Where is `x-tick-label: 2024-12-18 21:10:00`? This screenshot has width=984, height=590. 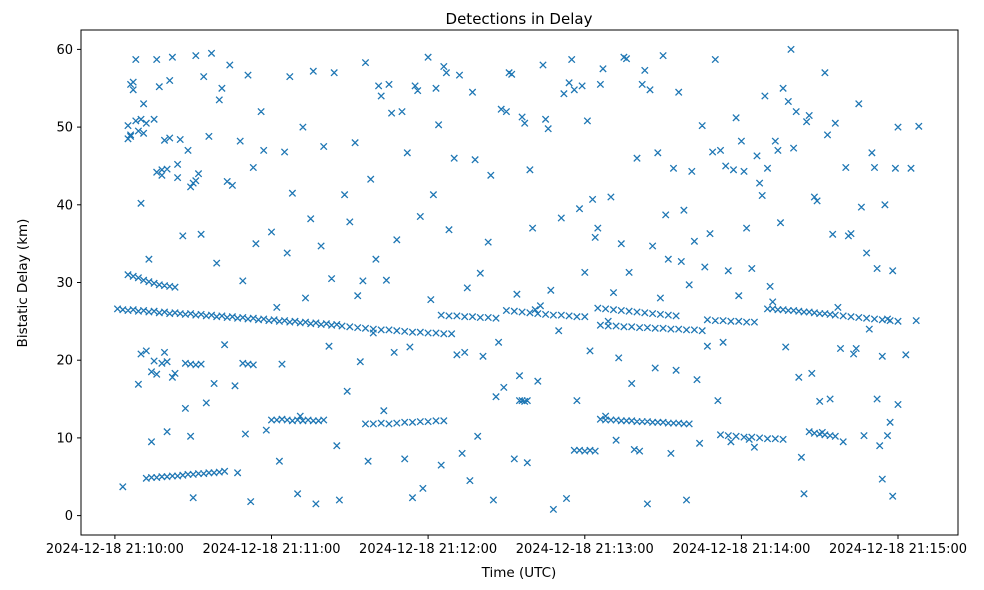
x-tick-label: 2024-12-18 21:10:00 is located at coordinates (115, 549).